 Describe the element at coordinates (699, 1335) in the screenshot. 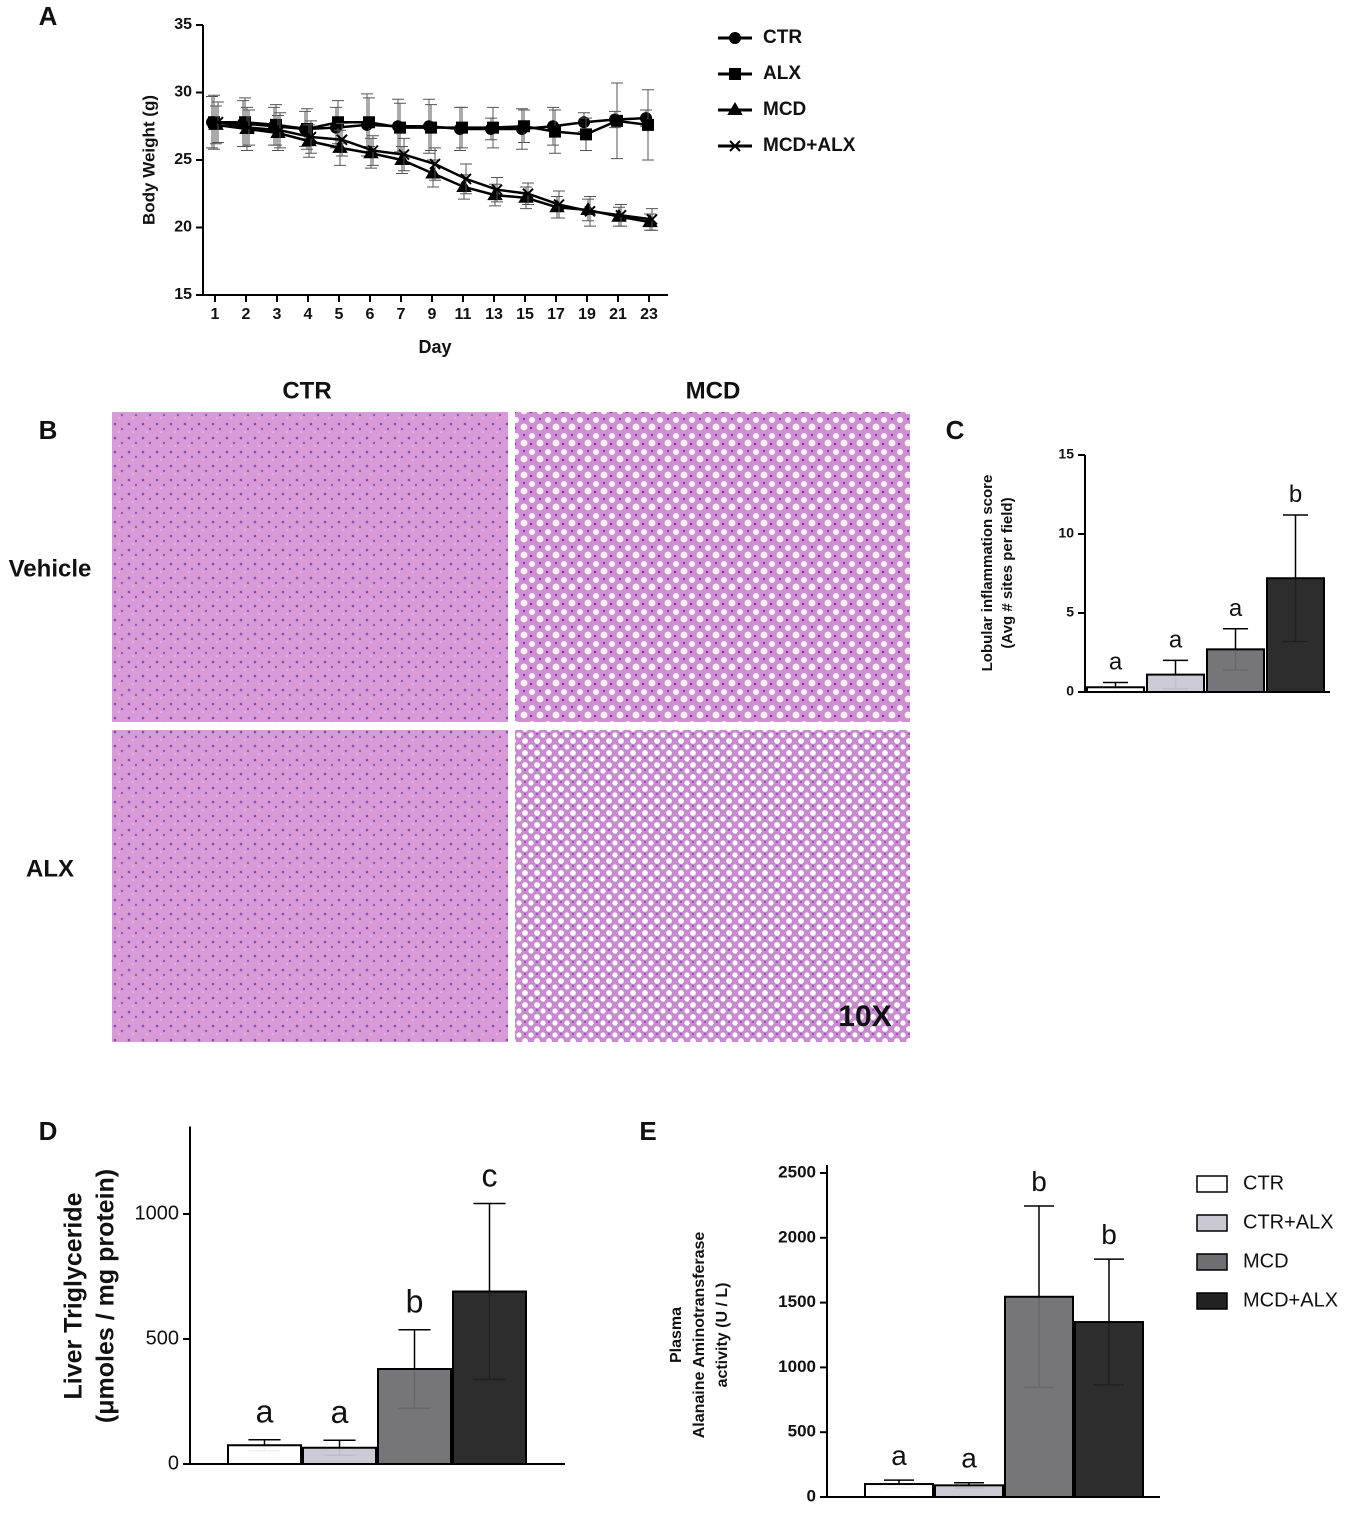

I see `y-axis-label: Alanaine Aminotransferase` at that location.